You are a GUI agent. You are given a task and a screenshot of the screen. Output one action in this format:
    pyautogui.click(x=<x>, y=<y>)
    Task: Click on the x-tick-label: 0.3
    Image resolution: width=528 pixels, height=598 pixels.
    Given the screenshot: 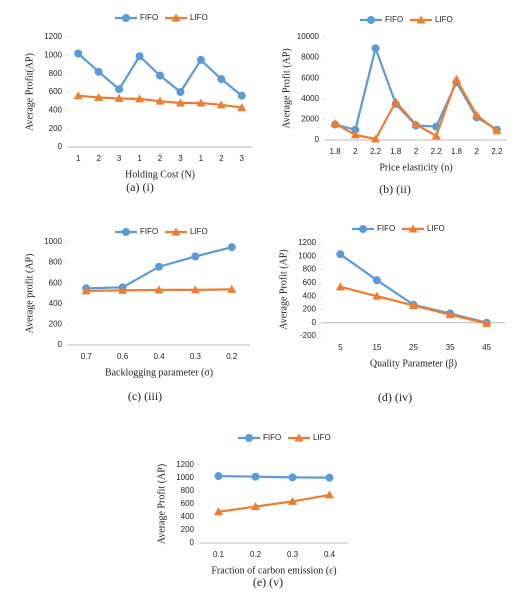 What is the action you would take?
    pyautogui.click(x=196, y=356)
    